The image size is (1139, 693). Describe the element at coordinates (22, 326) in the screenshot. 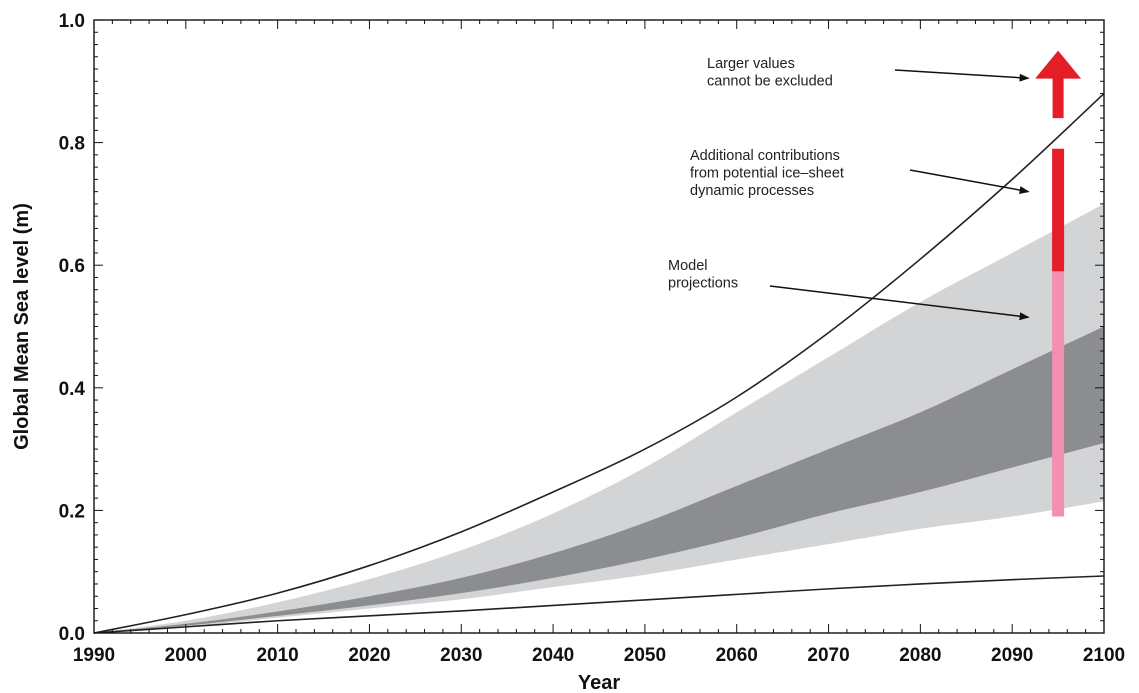

I see `y-axis-title: Global Mean Sea level (m)` at that location.